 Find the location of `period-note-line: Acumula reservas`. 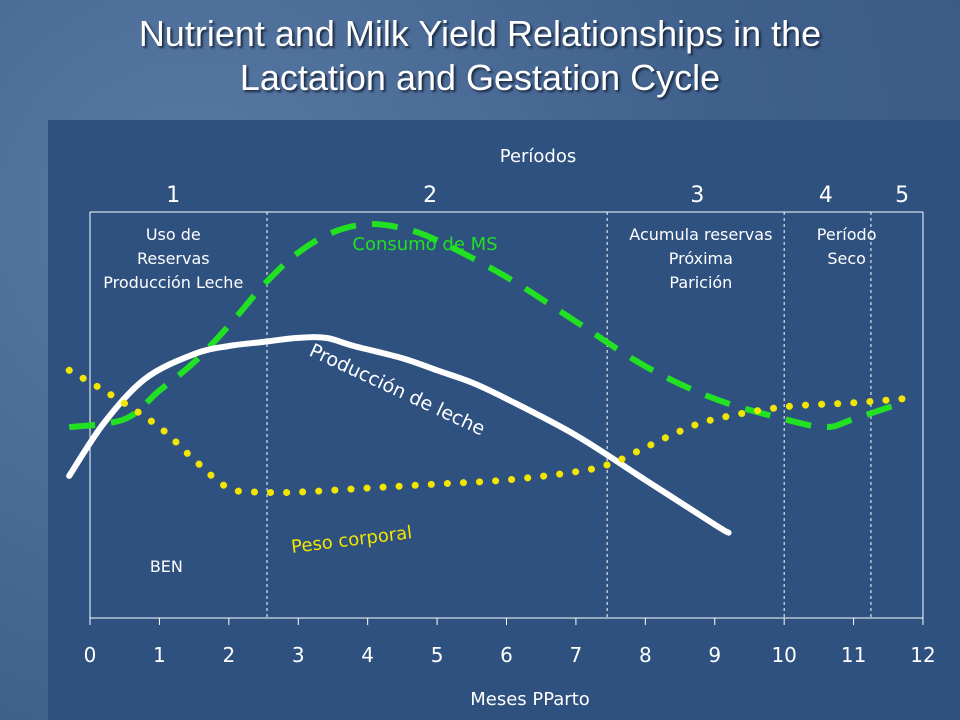

period-note-line: Acumula reservas is located at coordinates (700, 234).